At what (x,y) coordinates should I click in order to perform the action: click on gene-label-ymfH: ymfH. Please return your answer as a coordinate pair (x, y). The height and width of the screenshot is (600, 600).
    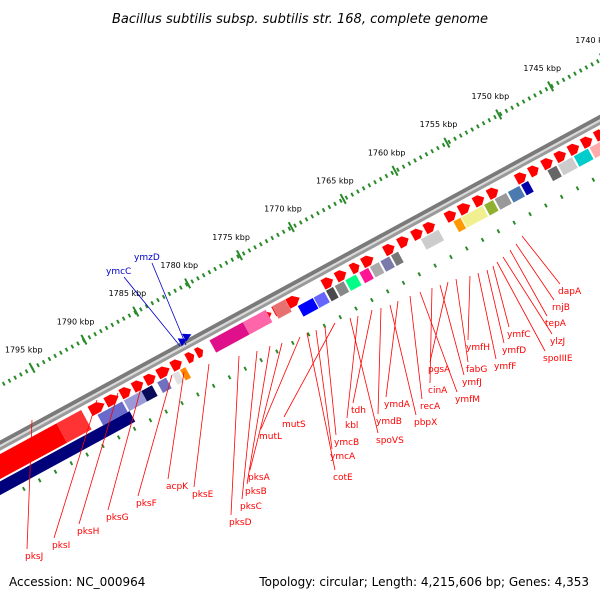
    Looking at the image, I should click on (478, 348).